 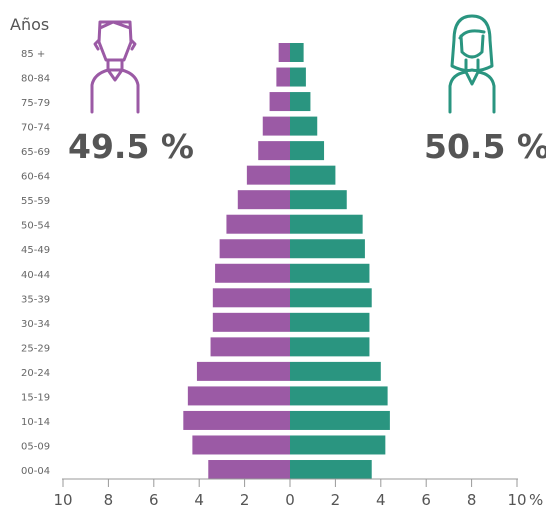 I want to click on age-label: 00-04, so click(x=35, y=471).